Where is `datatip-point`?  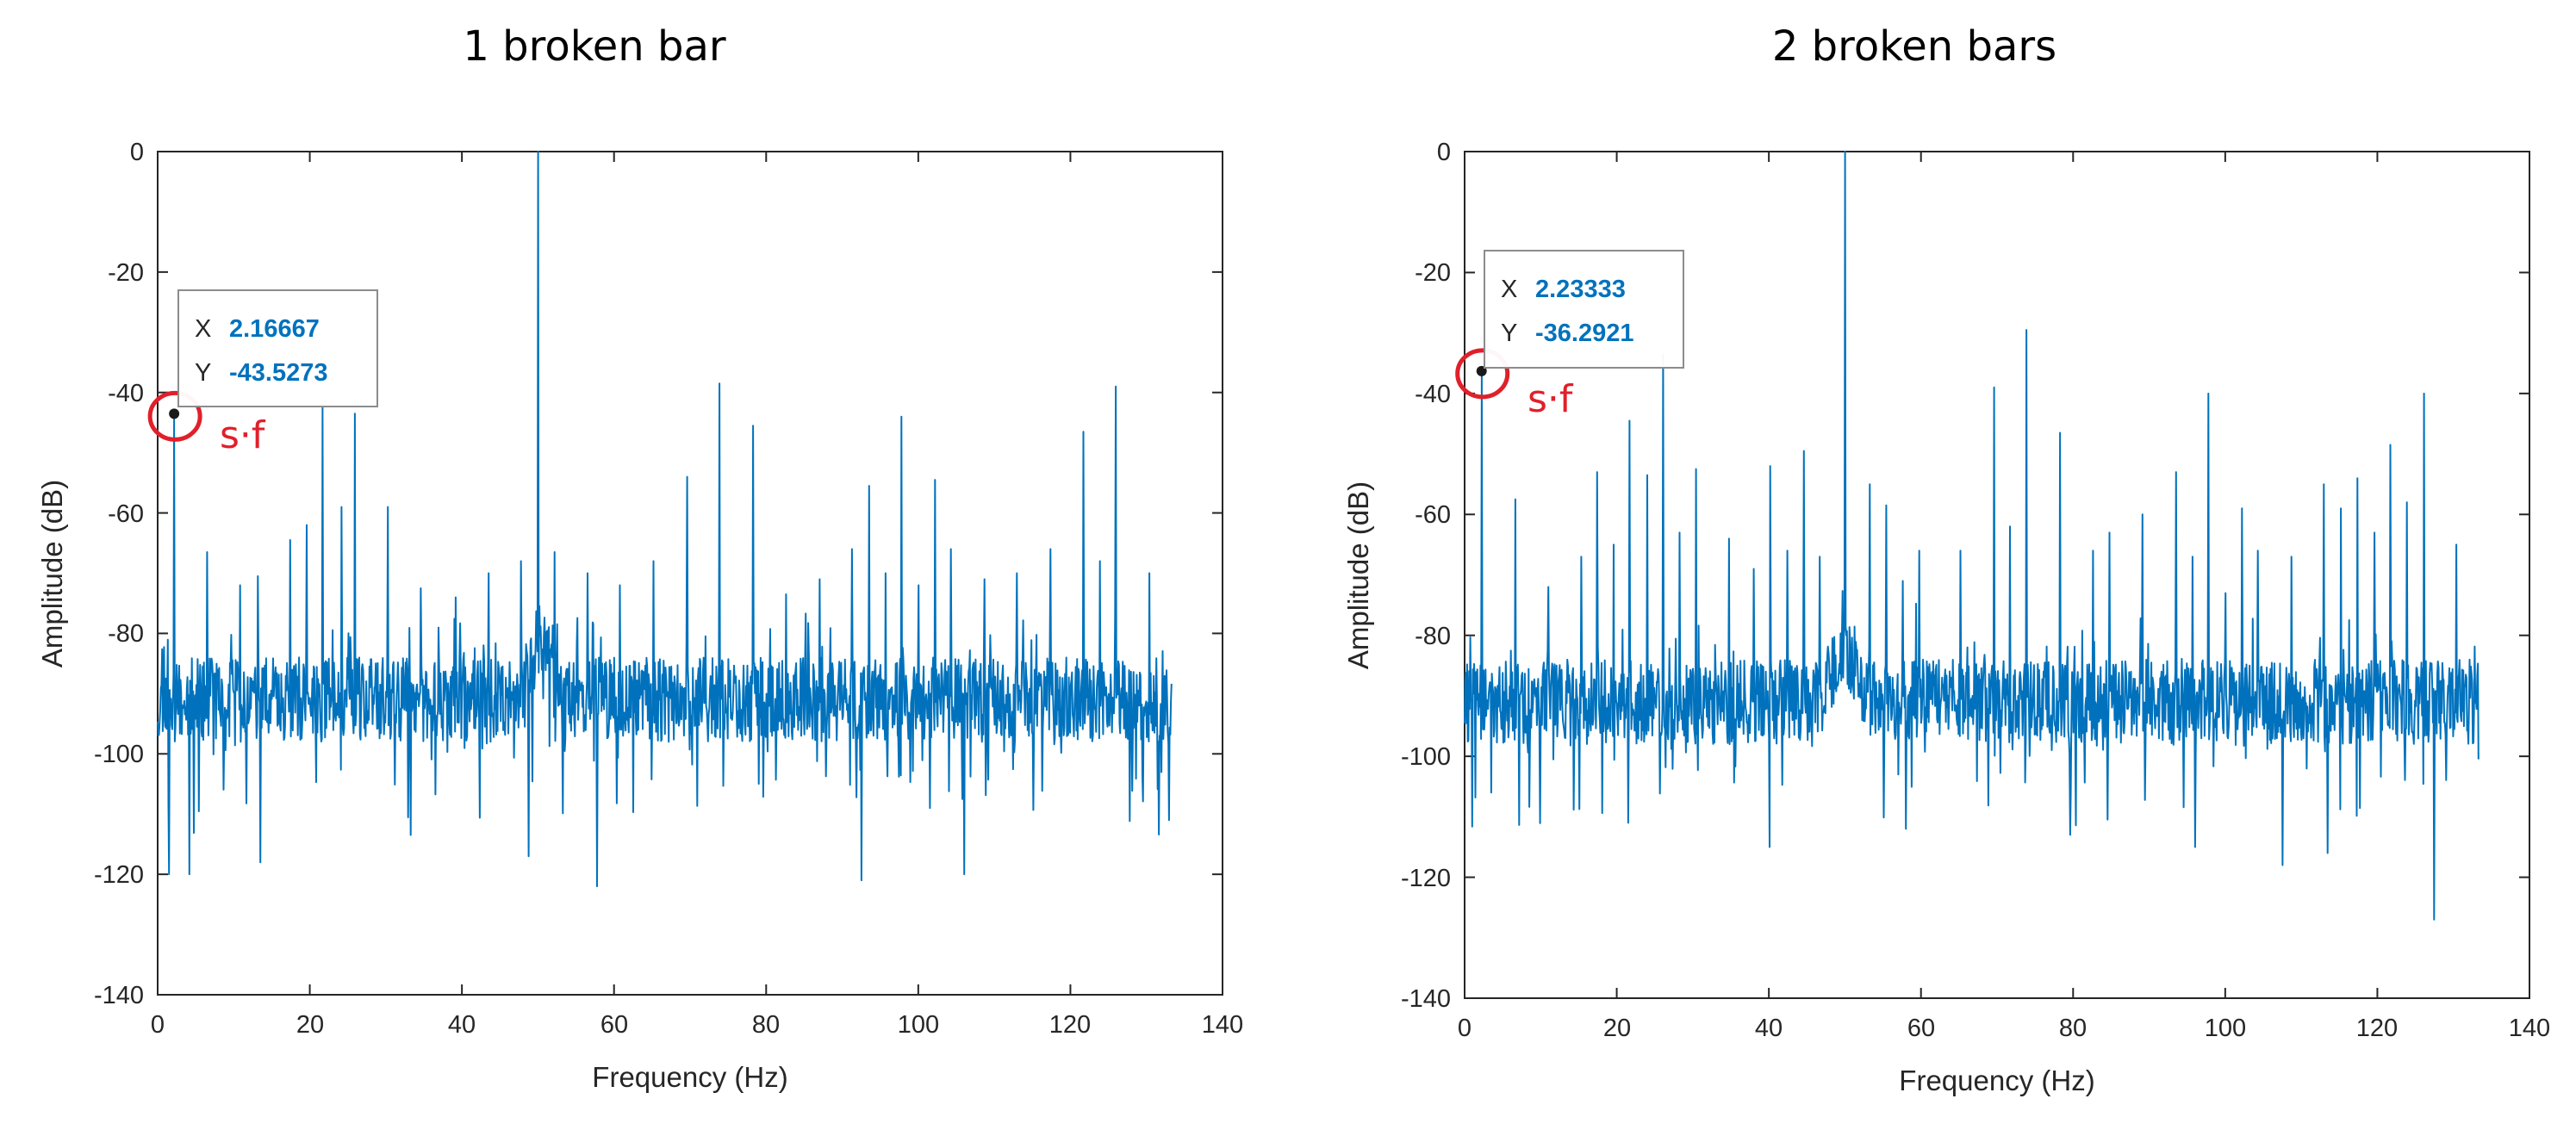 datatip-point is located at coordinates (174, 414).